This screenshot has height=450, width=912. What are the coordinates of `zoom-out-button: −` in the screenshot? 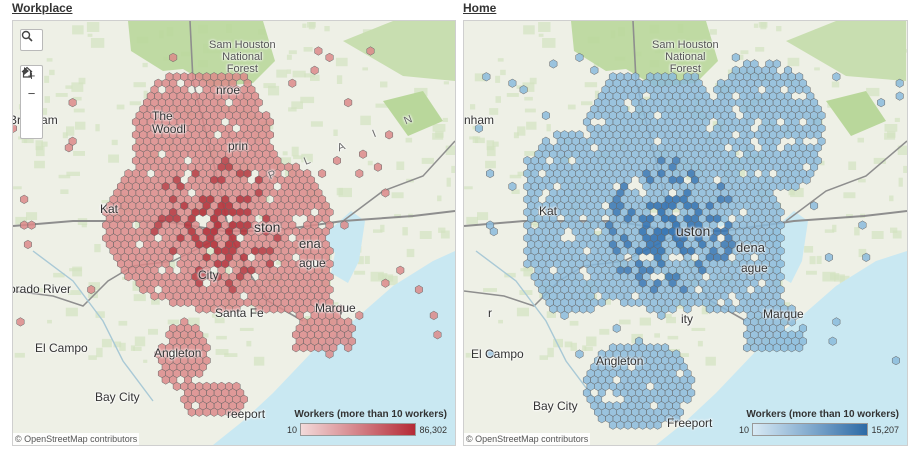 It's located at (31, 93).